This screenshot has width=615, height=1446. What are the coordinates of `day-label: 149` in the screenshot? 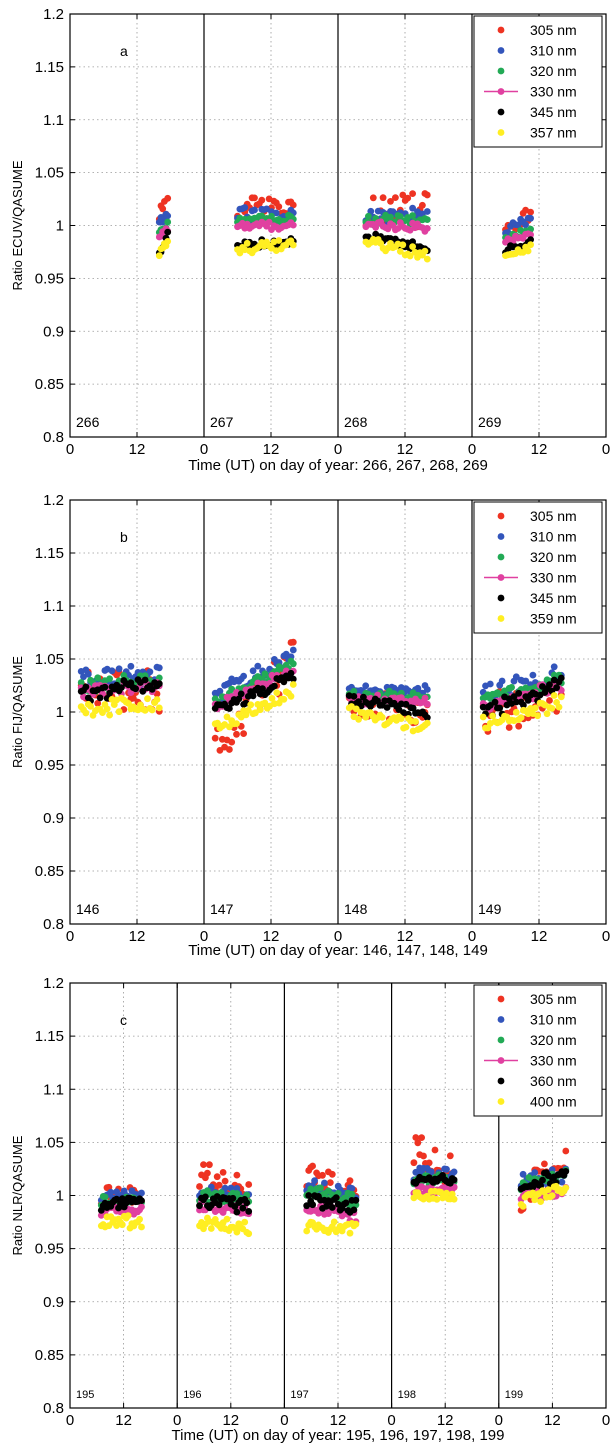 It's located at (490, 909).